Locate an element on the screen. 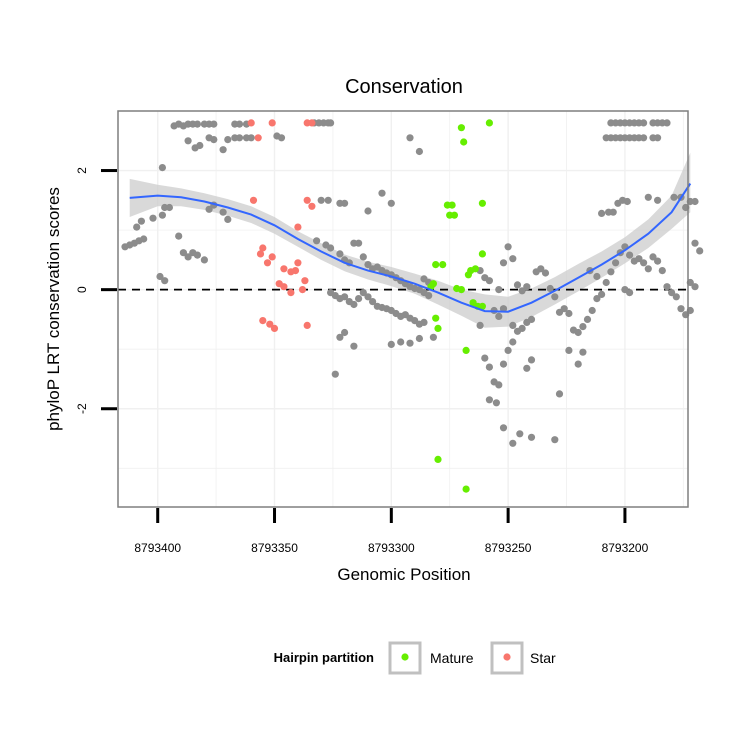 The width and height of the screenshot is (750, 750). x-tick-label: 8793250 is located at coordinates (508, 548).